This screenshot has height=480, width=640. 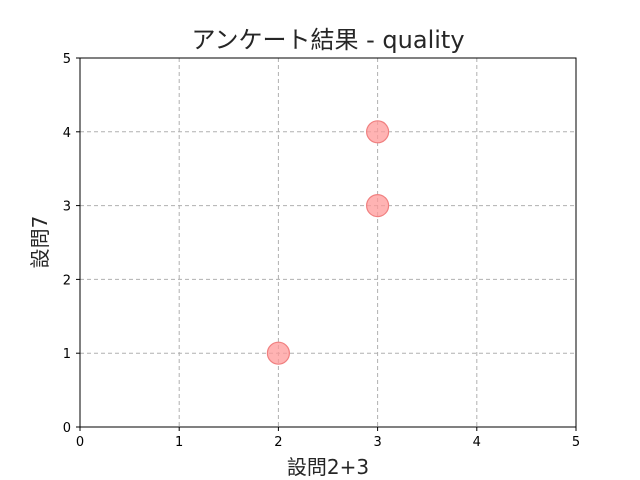 I want to click on x-tick-label: 3, so click(x=377, y=442).